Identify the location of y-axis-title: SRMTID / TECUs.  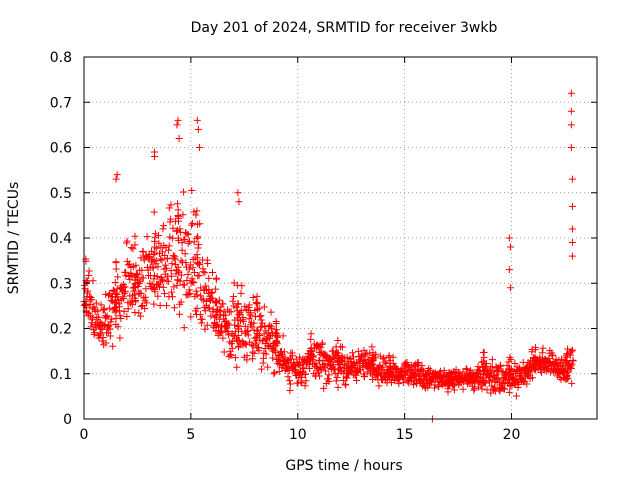
(14, 238).